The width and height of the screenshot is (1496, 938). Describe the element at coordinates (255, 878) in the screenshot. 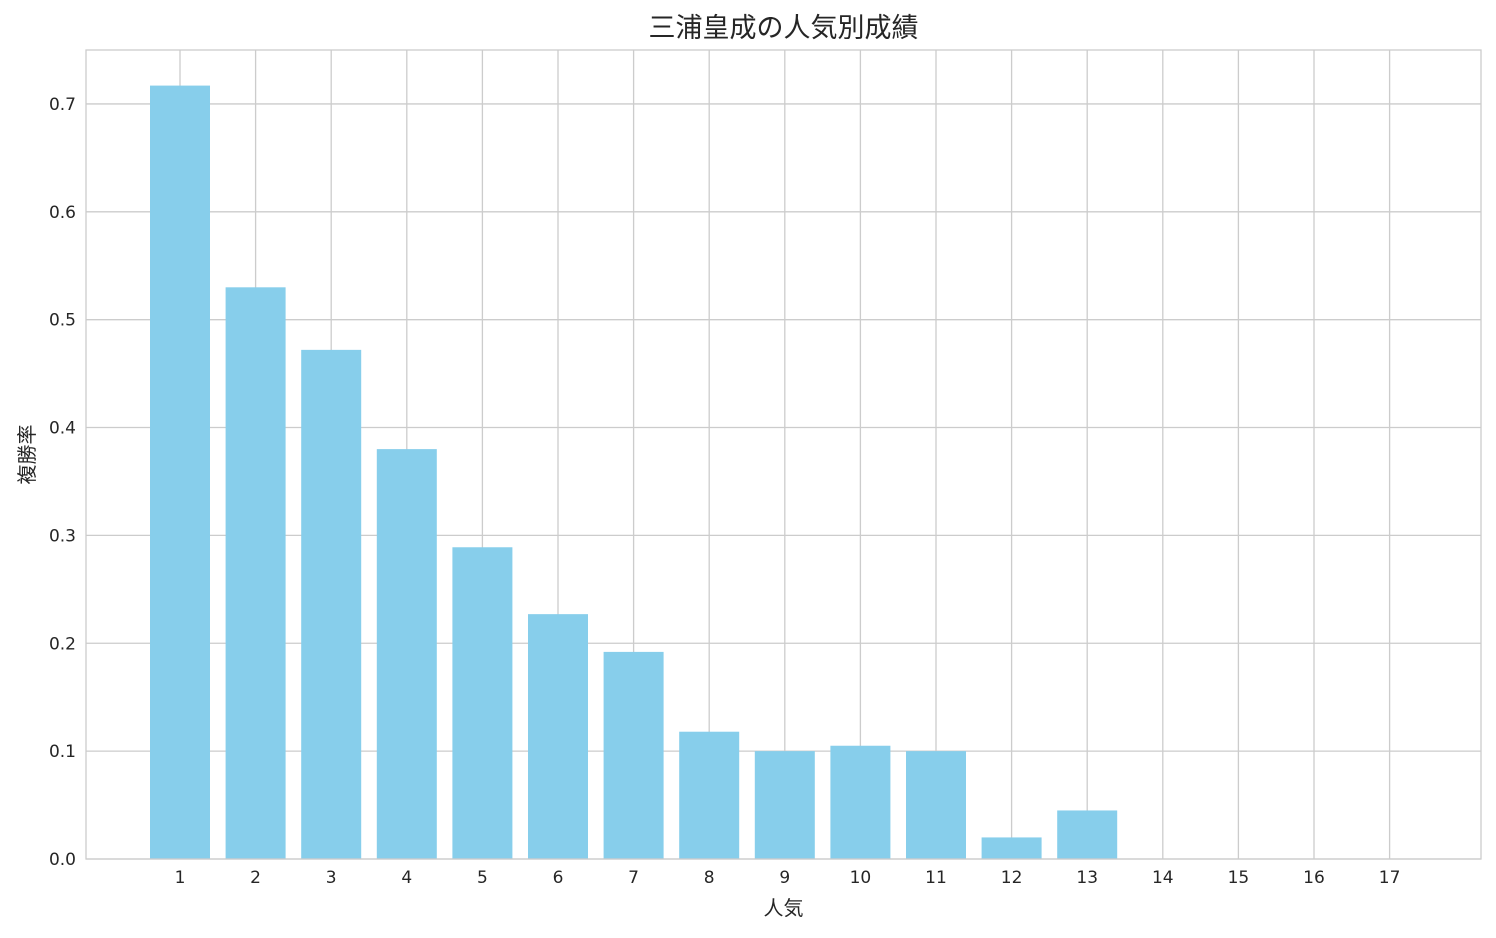

I see `x-tick-label: 2` at that location.